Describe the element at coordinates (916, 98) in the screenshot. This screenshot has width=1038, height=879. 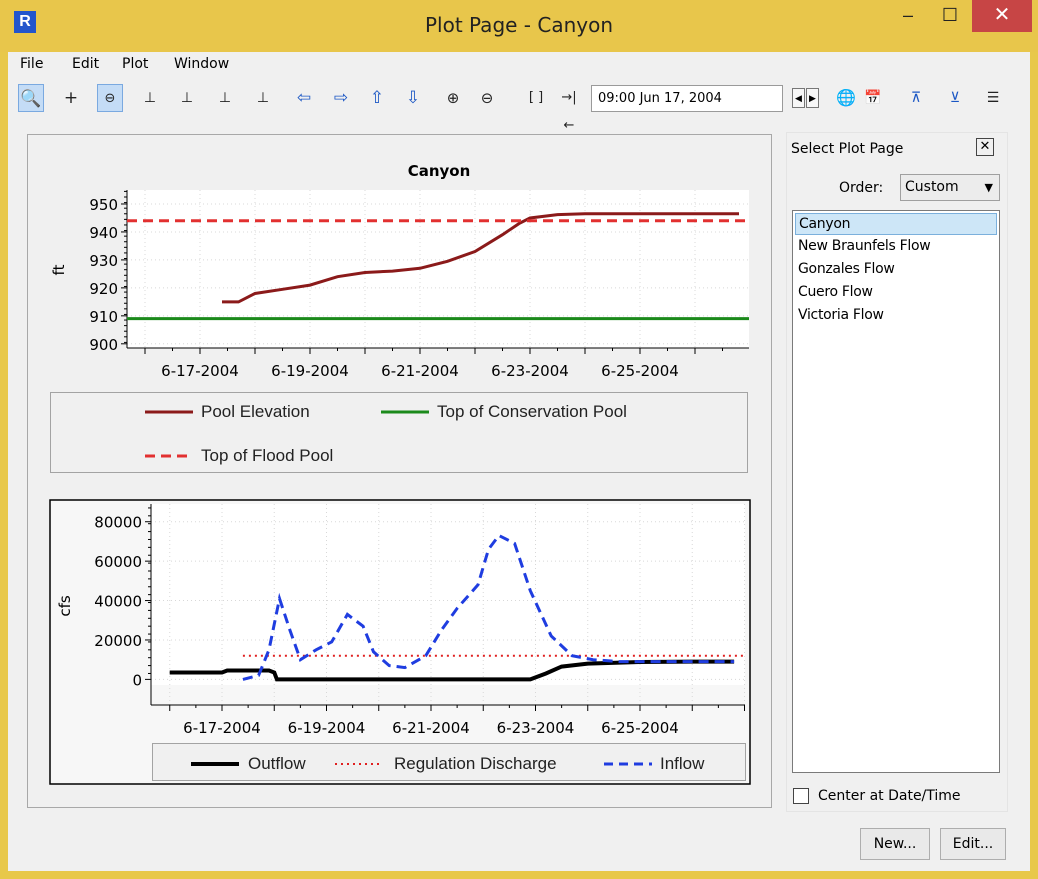
I see `align-top-icon: ⊼` at that location.